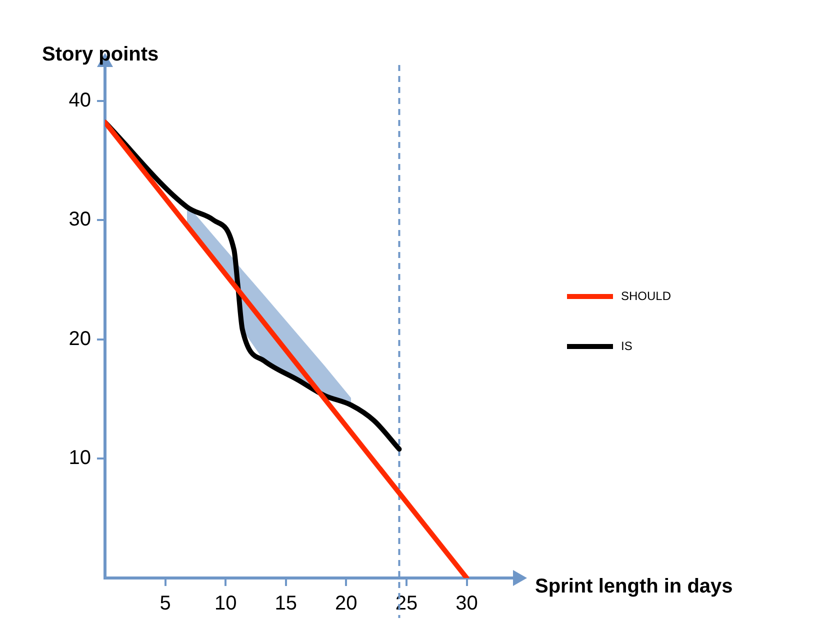 This screenshot has height=630, width=830. I want to click on x-axis-title: Sprint length in days, so click(634, 587).